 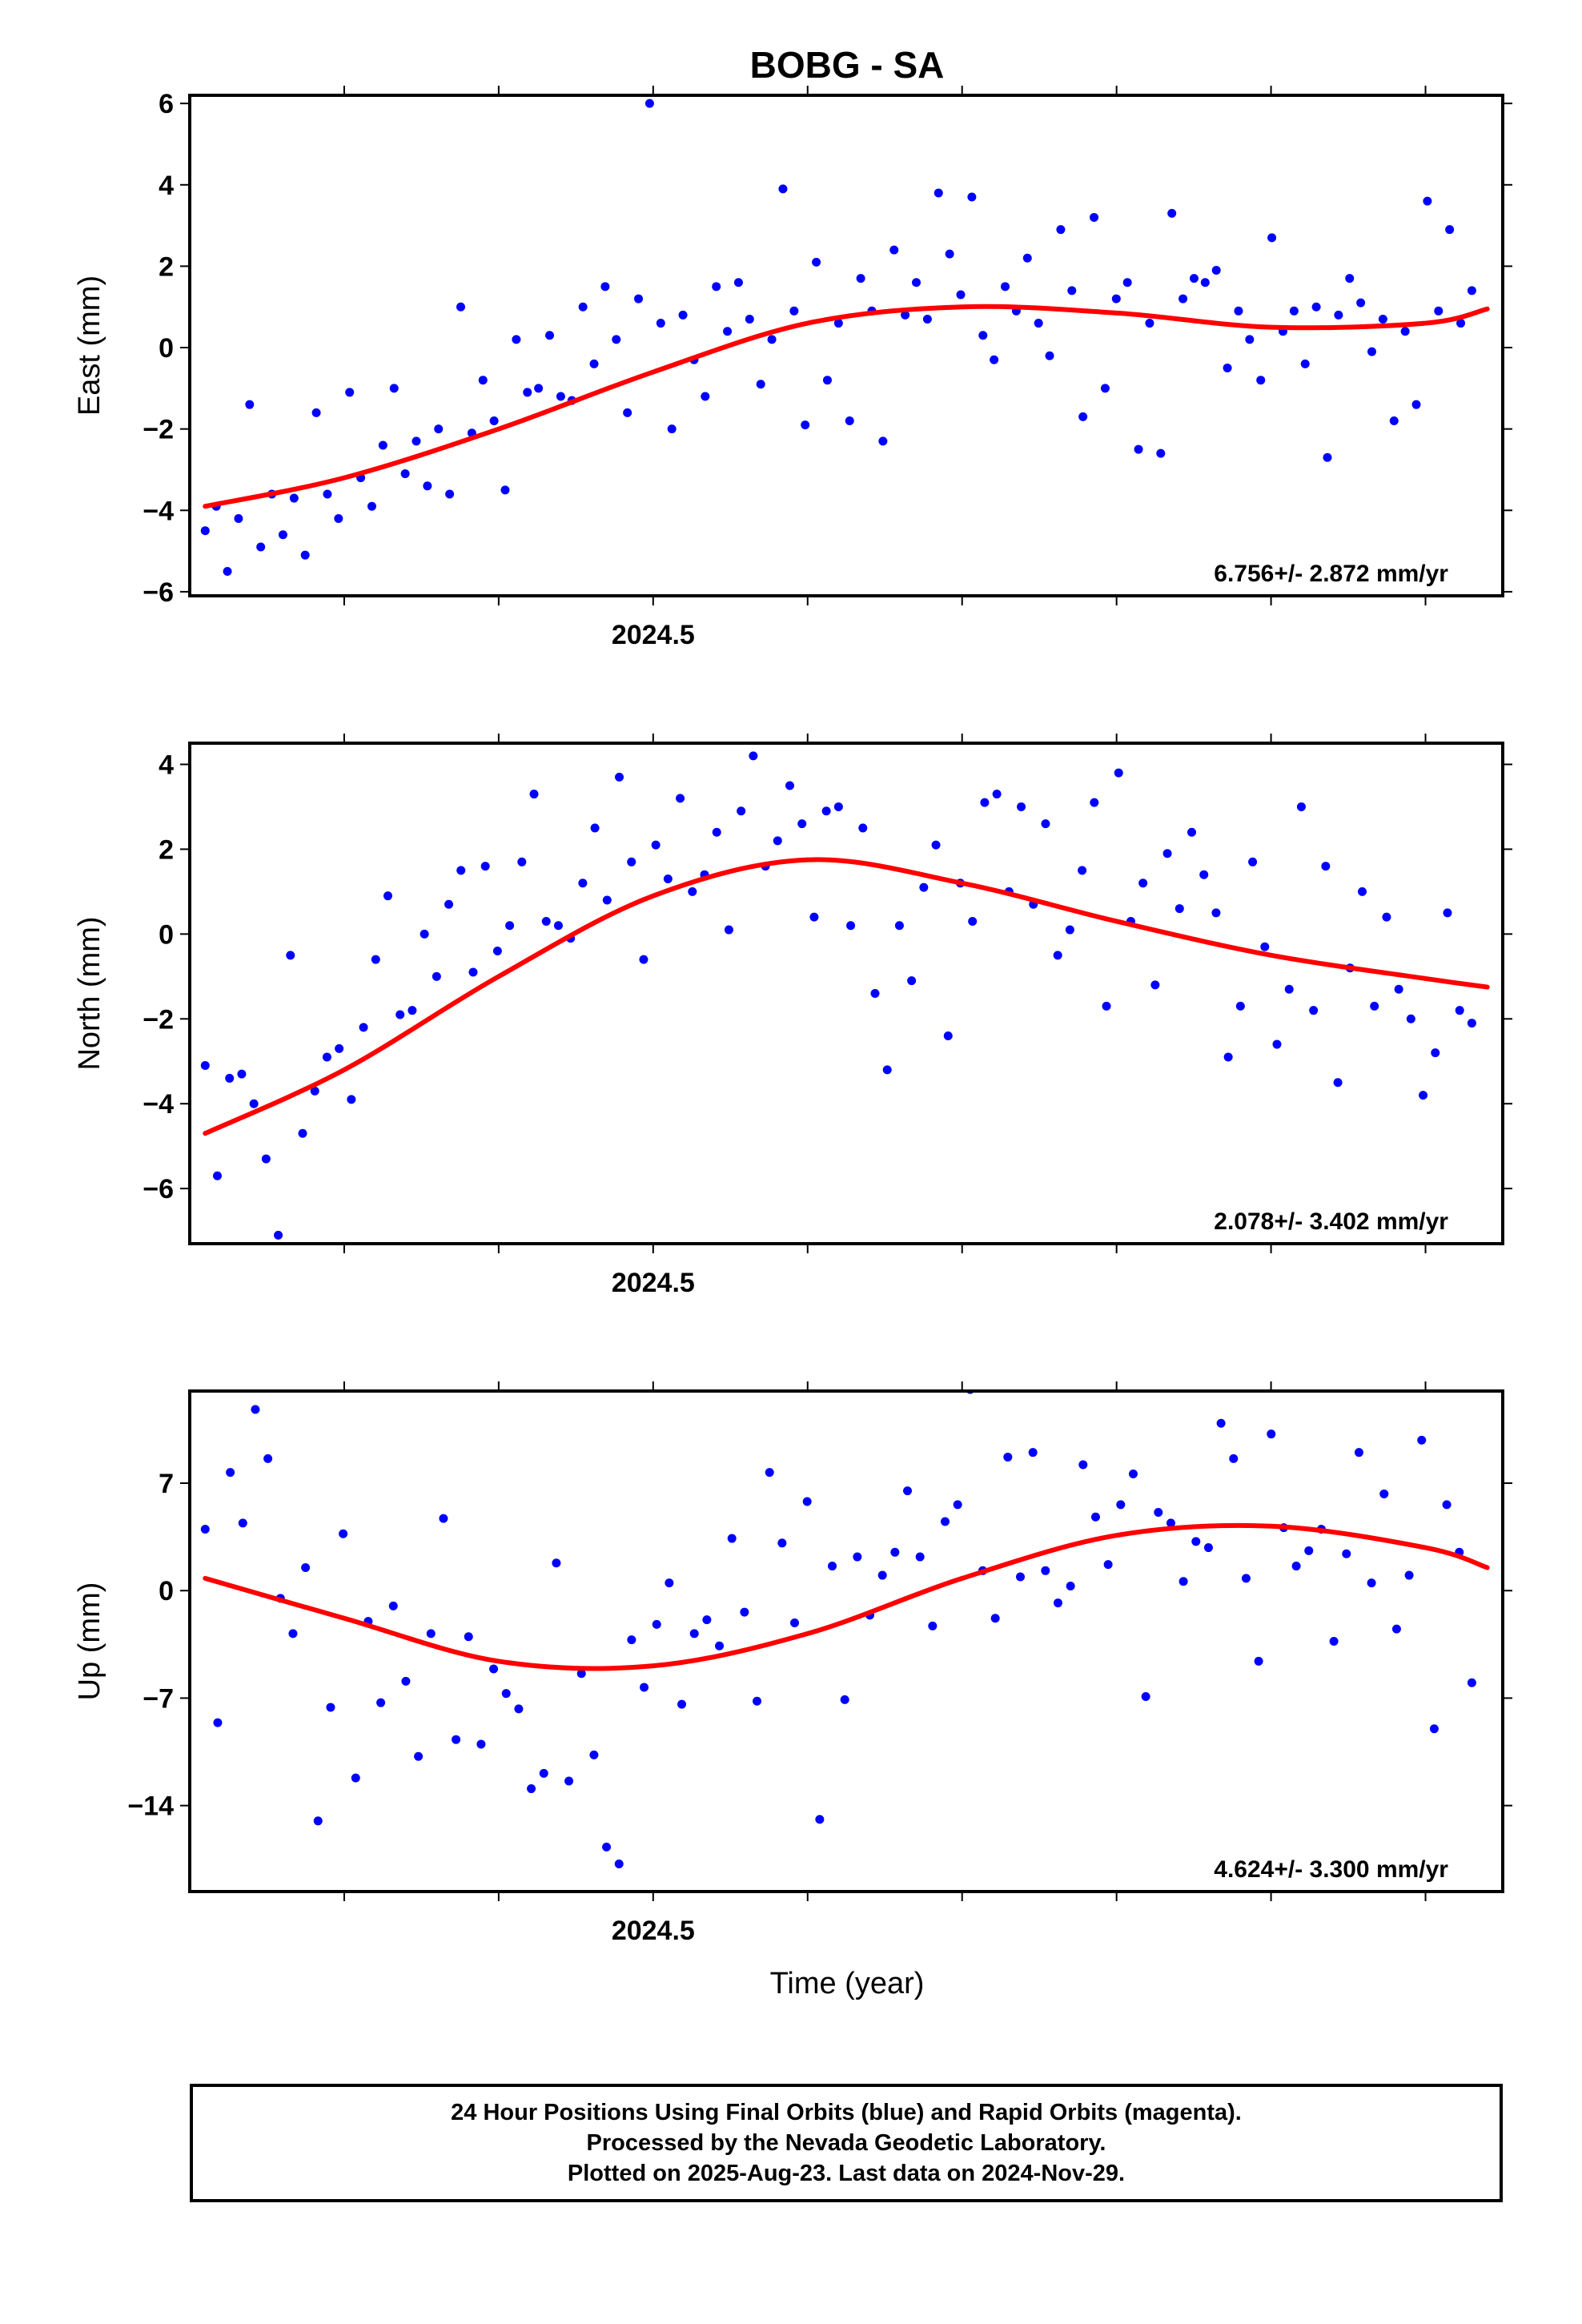 I want to click on fit-curve, so click(x=847, y=1596).